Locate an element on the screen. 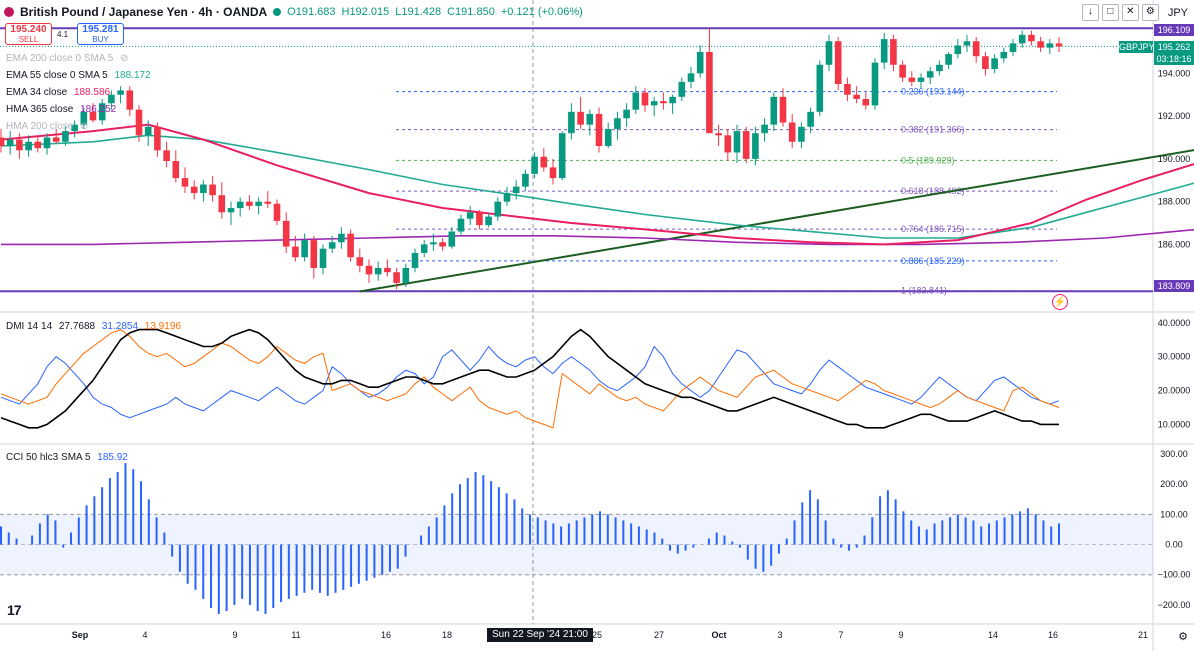 This screenshot has width=1194, height=651. legend-cci: CCI 50 hlc3 SMA 5 185.92 is located at coordinates (67, 457).